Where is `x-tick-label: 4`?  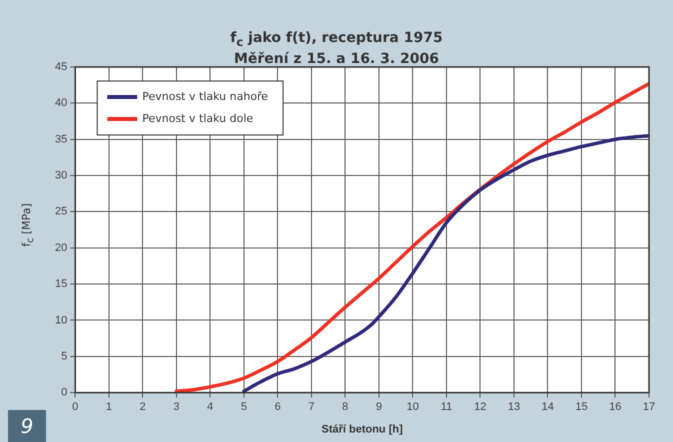
x-tick-label: 4 is located at coordinates (210, 407).